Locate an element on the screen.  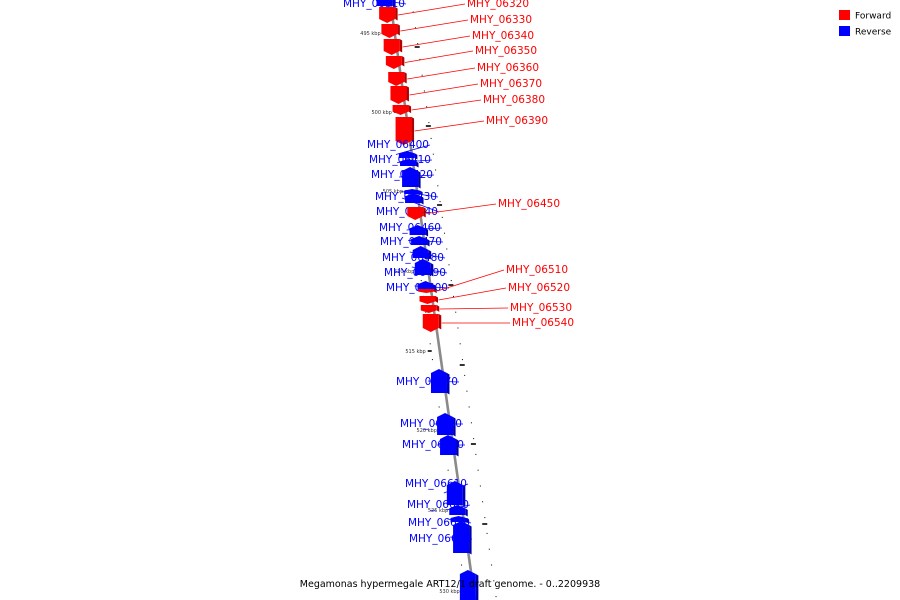
gene-label: MHY_06310 is located at coordinates (374, 5).